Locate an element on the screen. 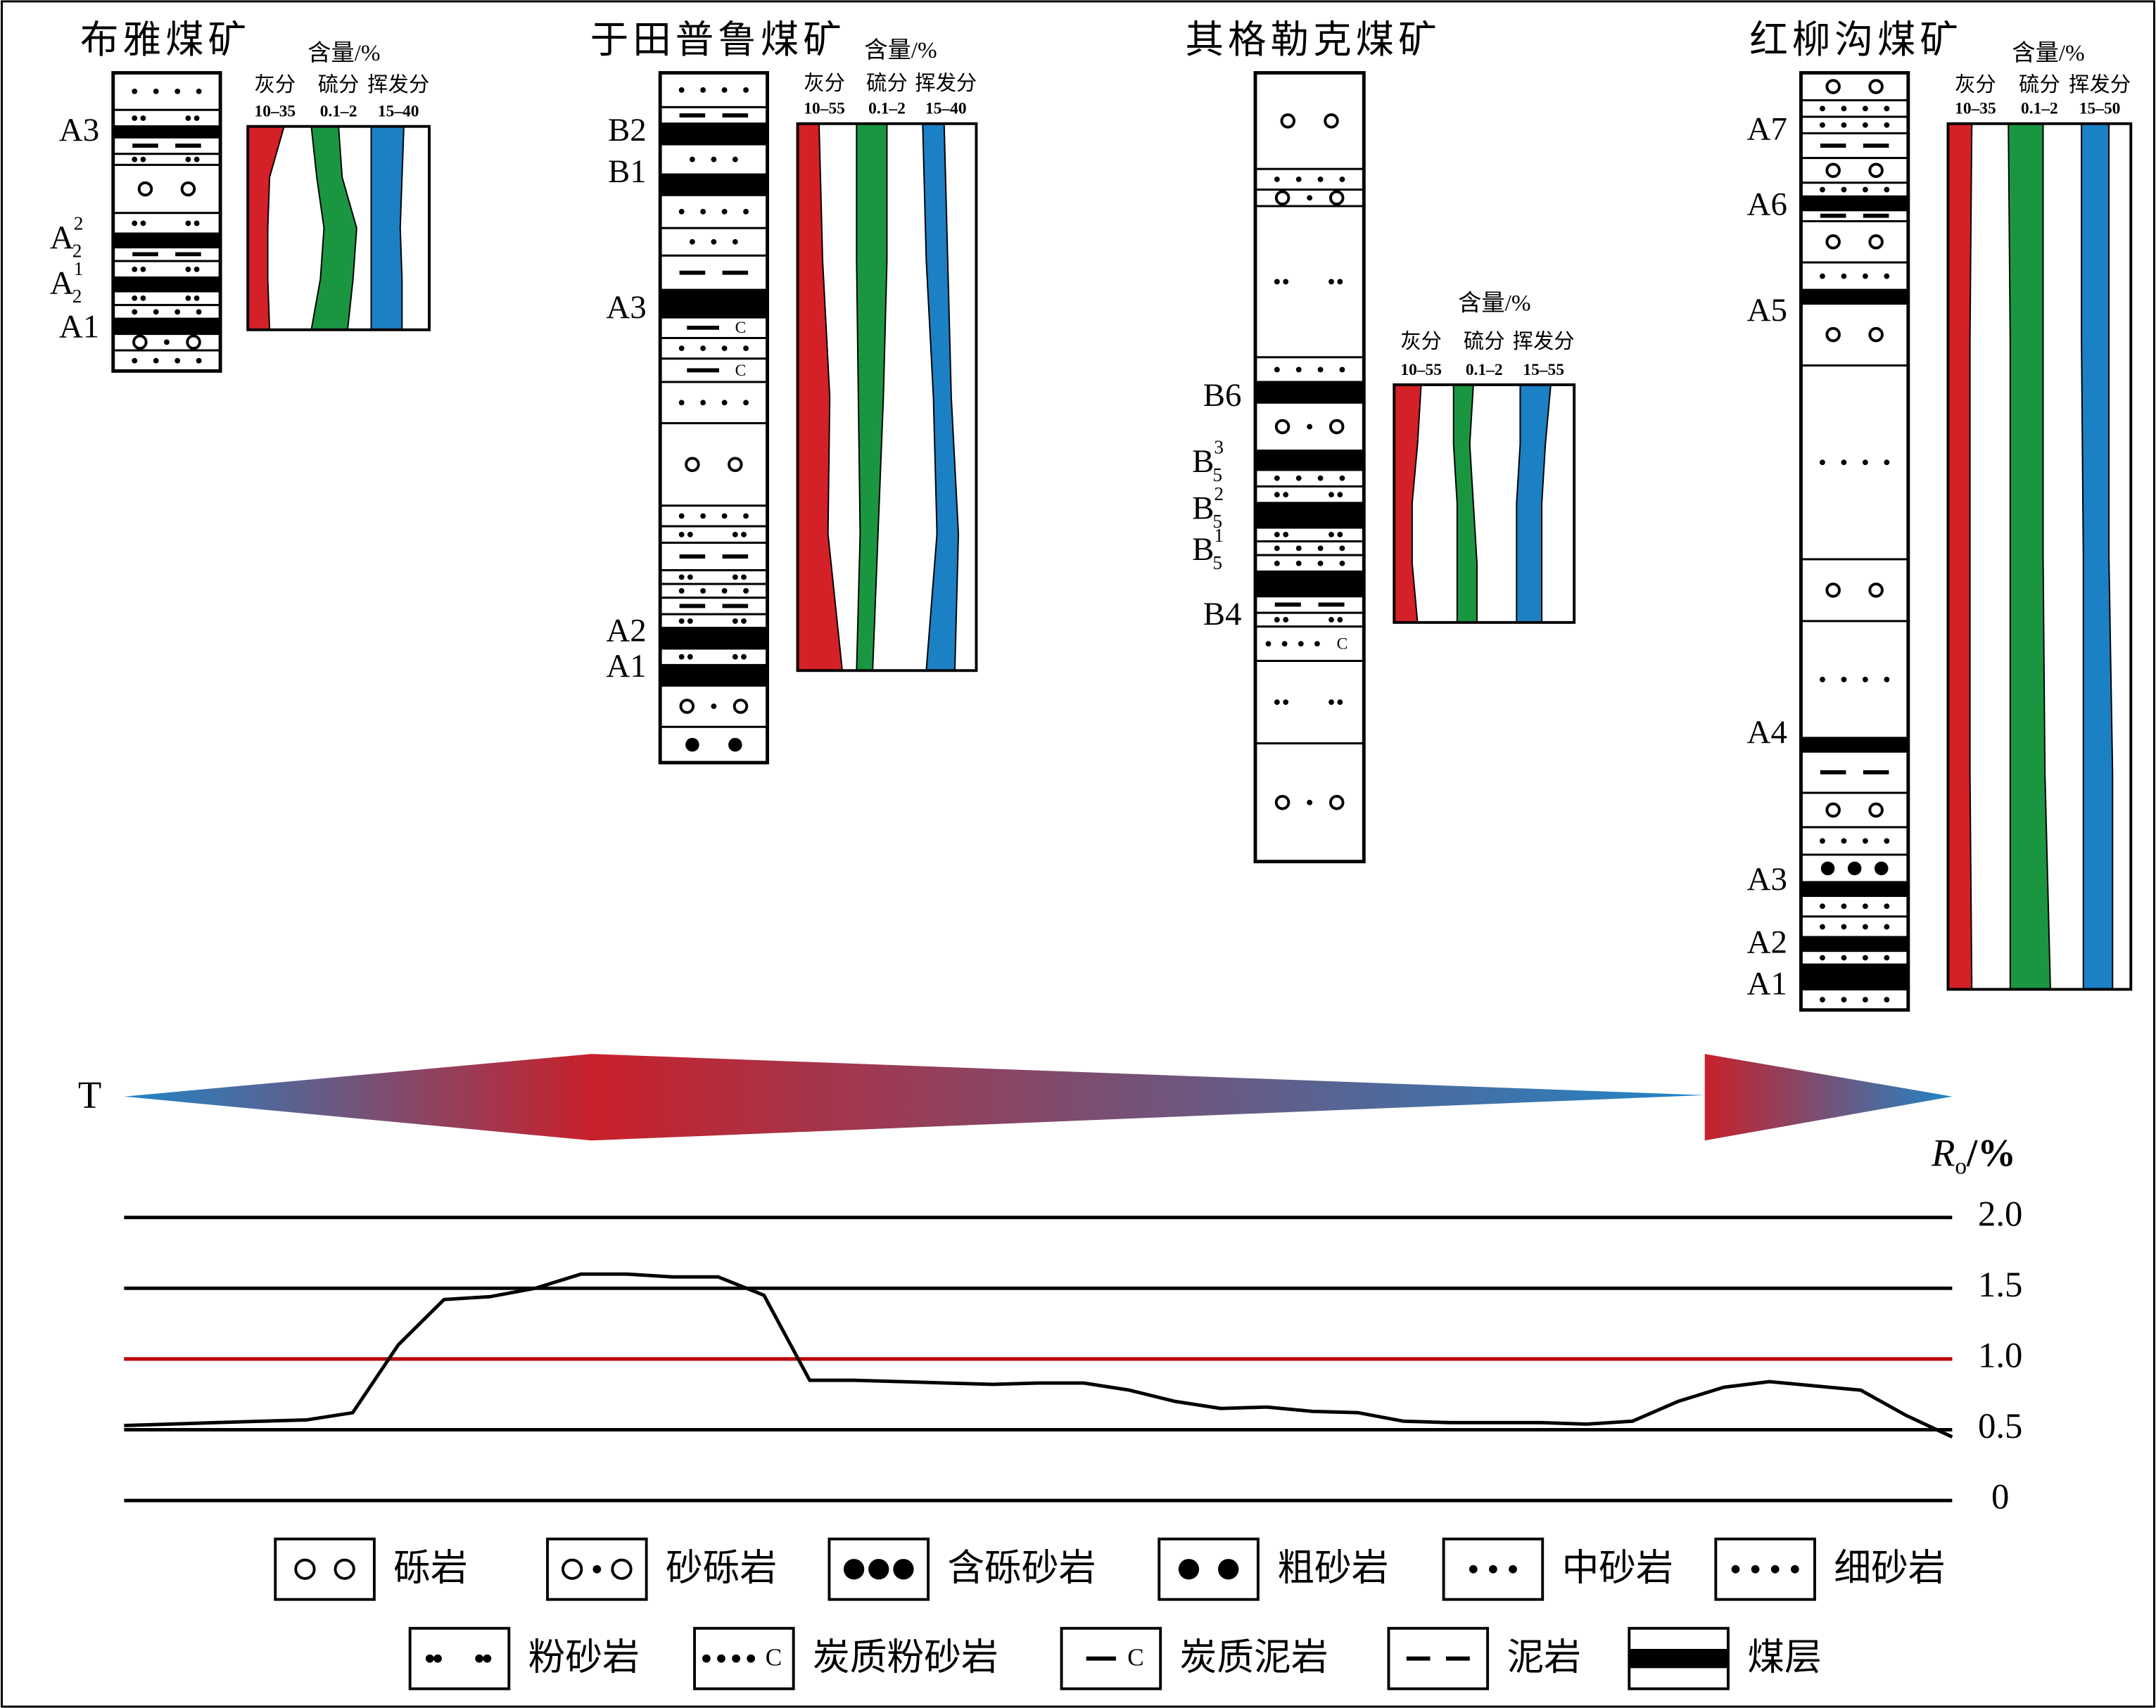 The width and height of the screenshot is (2156, 1708). seam-sup: 3 is located at coordinates (1219, 447).